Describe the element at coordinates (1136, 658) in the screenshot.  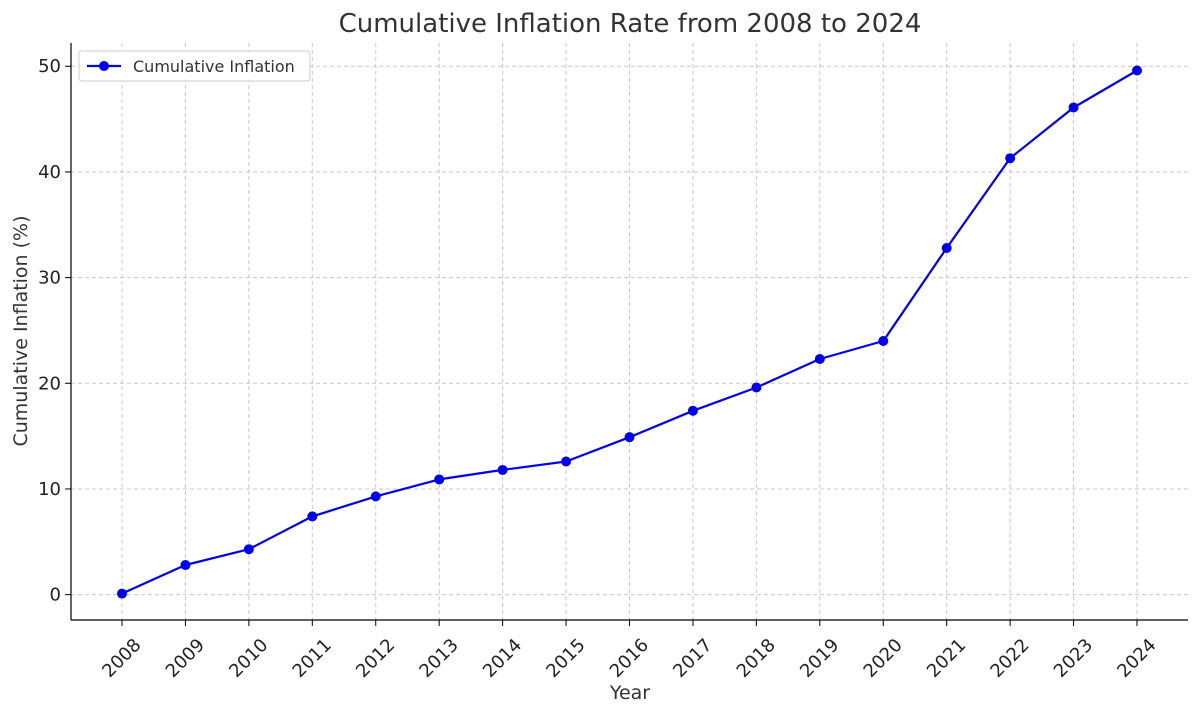
I see `x-tick-label: 2024` at that location.